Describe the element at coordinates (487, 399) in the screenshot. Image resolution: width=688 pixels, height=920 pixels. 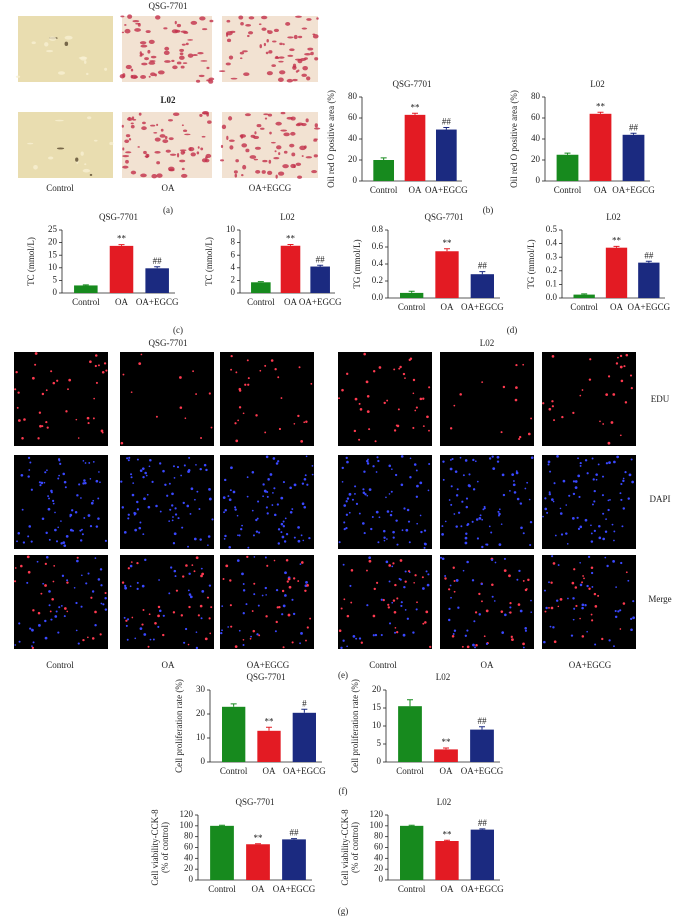
I see `fluorescence-image` at that location.